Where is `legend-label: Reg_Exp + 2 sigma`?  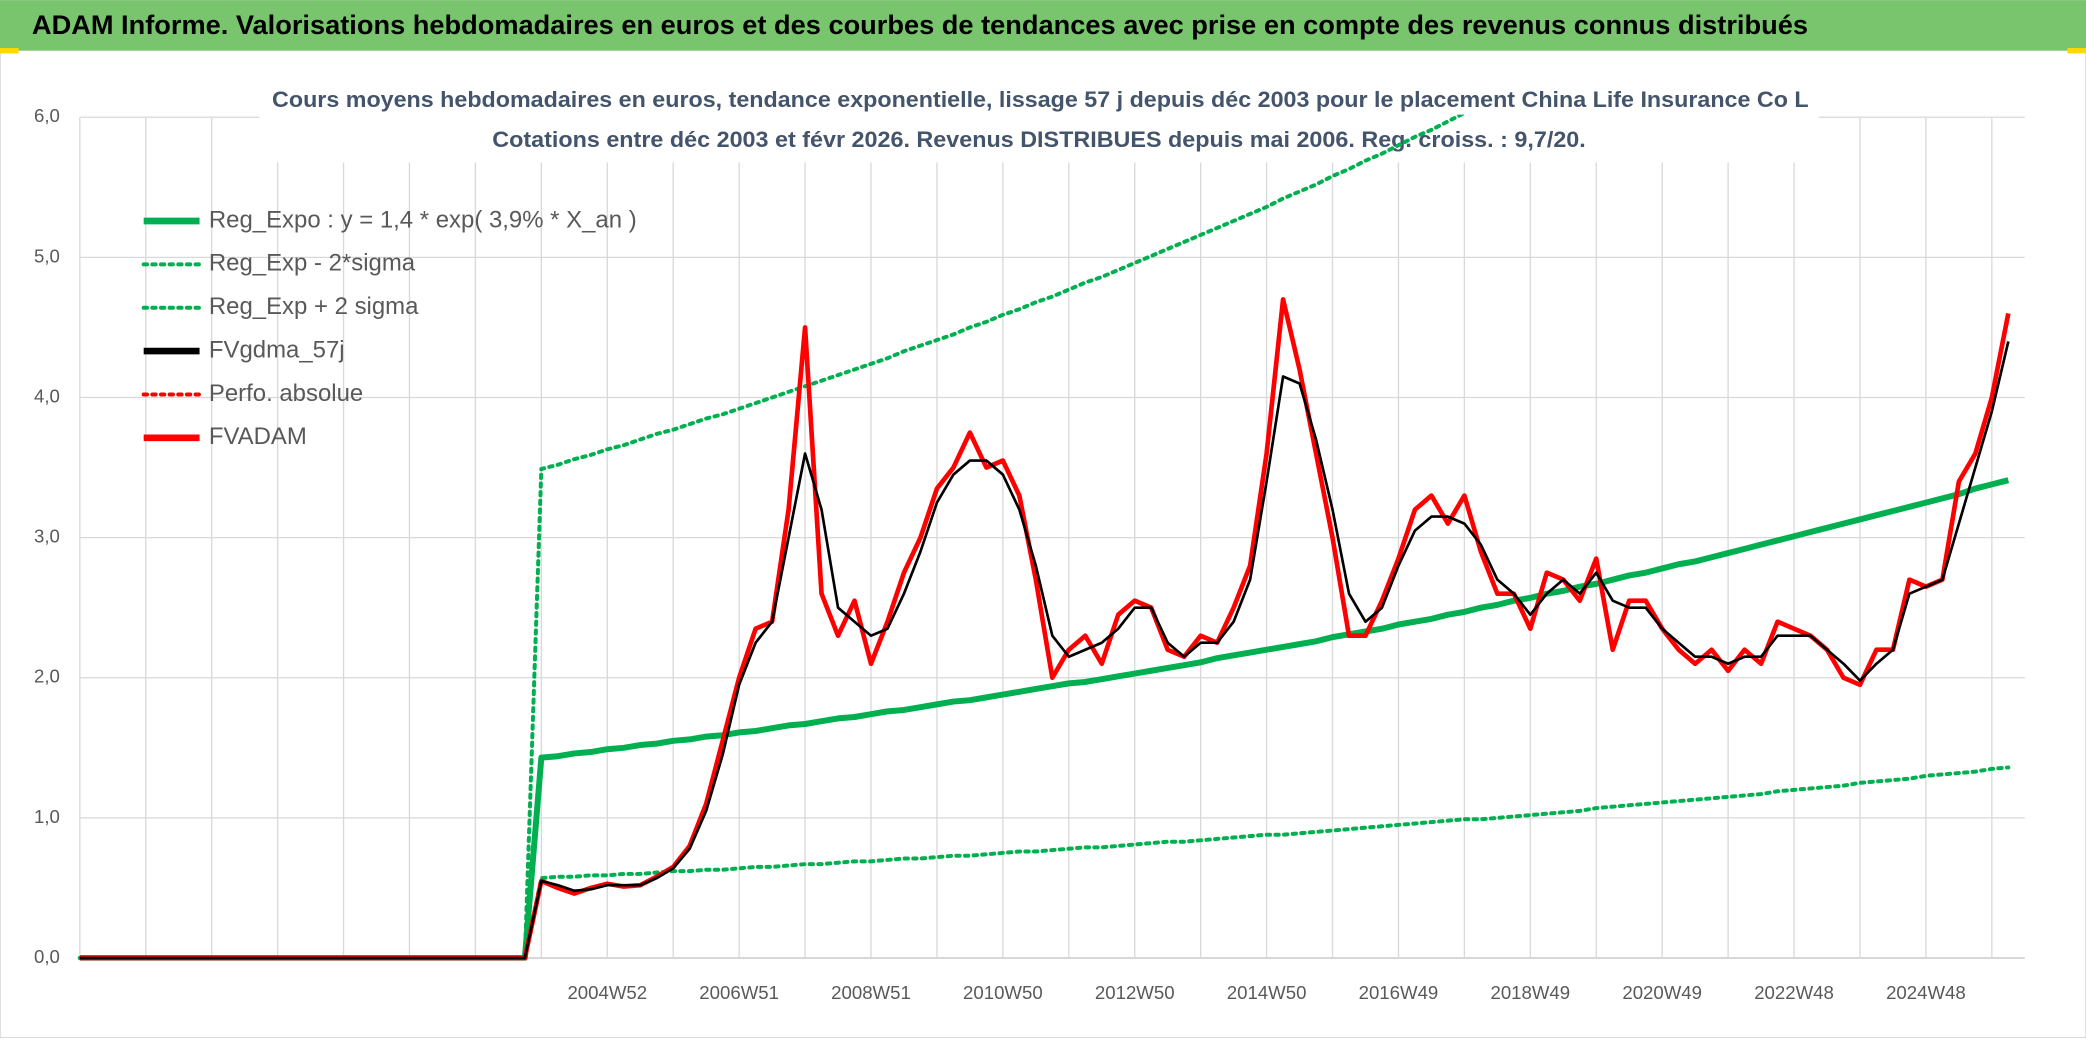
legend-label: Reg_Exp + 2 sigma is located at coordinates (314, 306).